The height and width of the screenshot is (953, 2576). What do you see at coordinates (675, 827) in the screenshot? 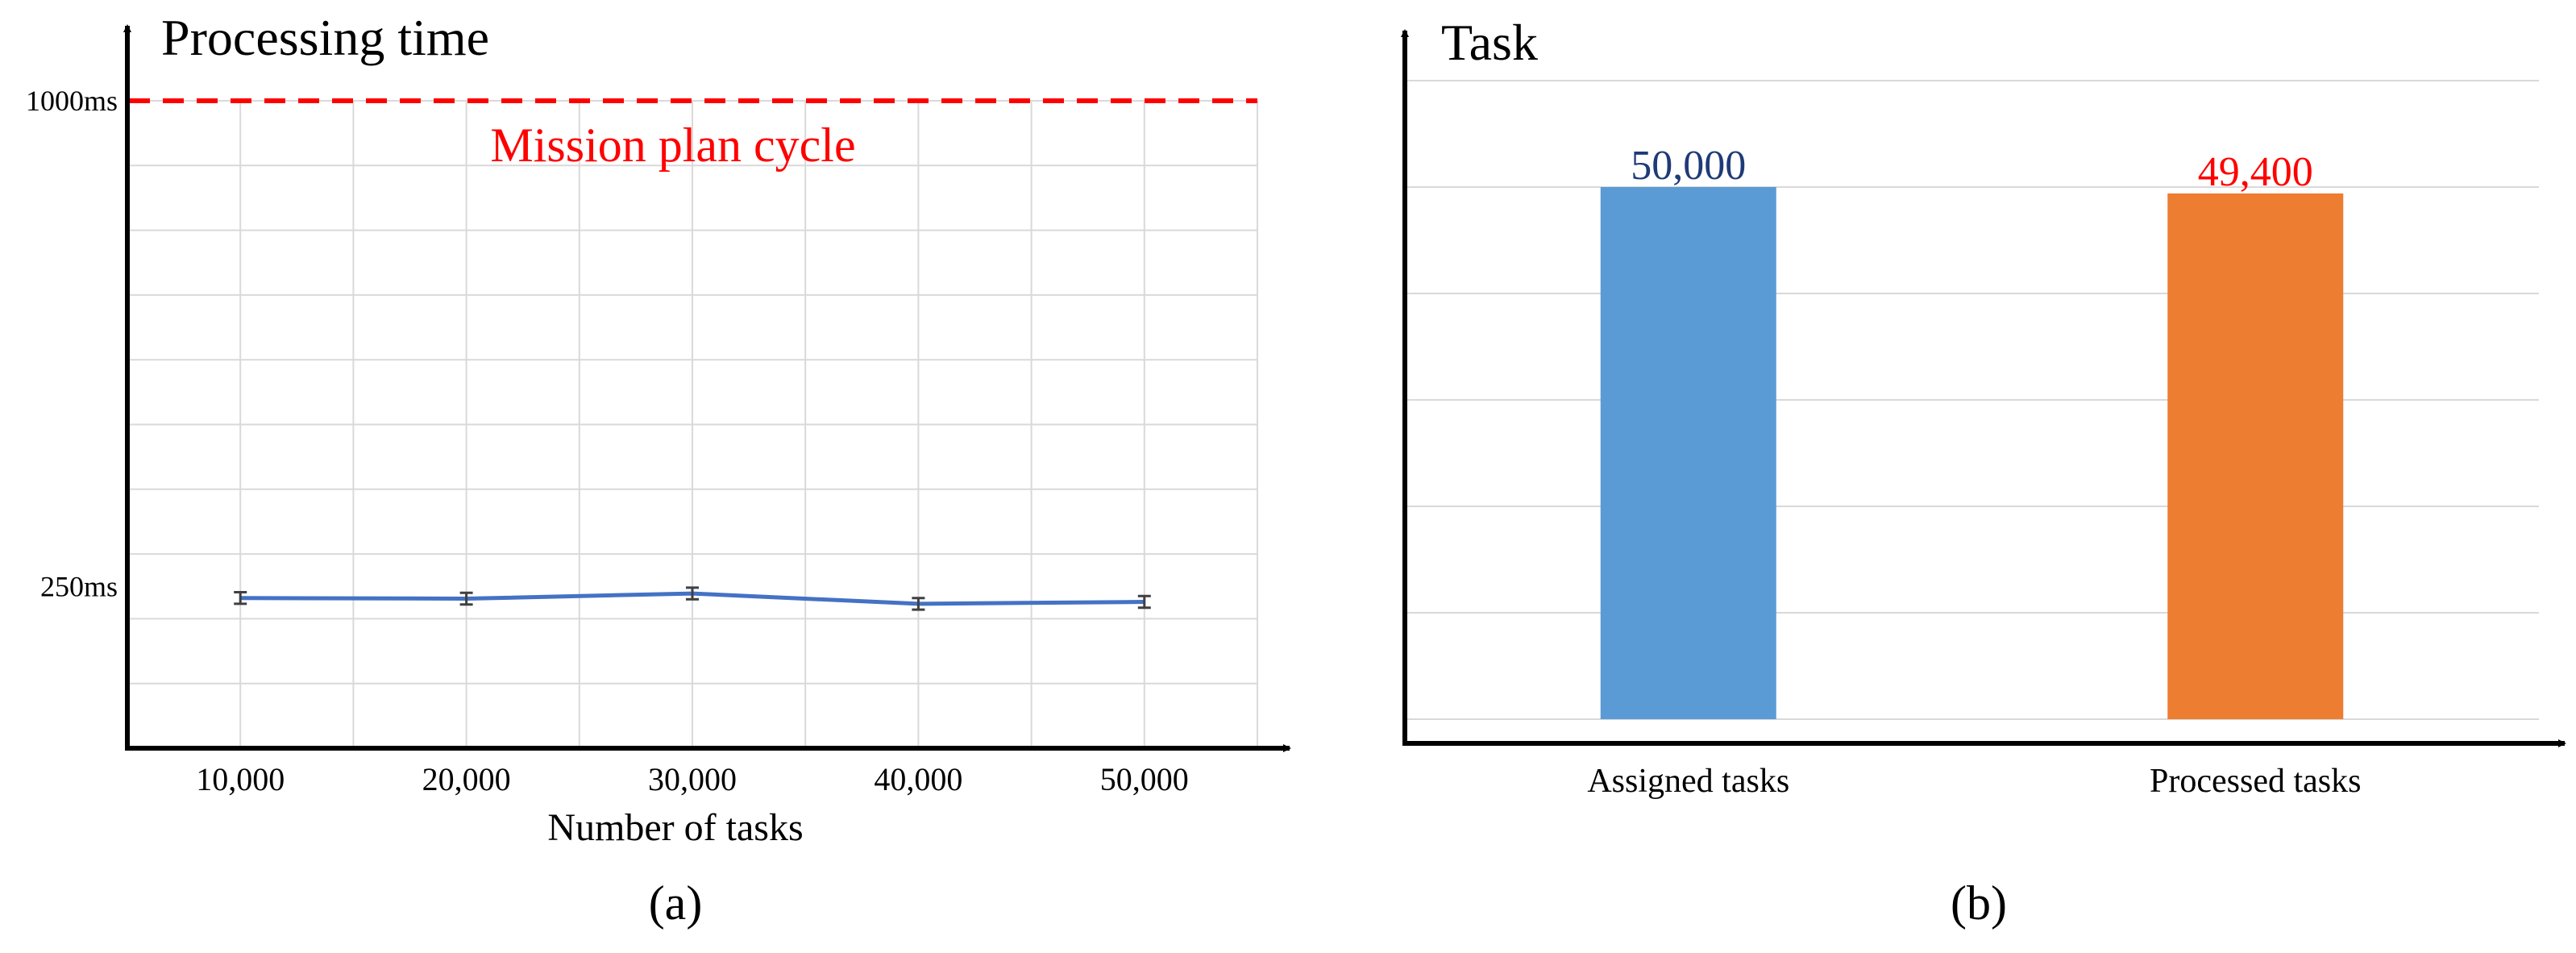
I see `x-axis-label: Number of tasks` at bounding box center [675, 827].